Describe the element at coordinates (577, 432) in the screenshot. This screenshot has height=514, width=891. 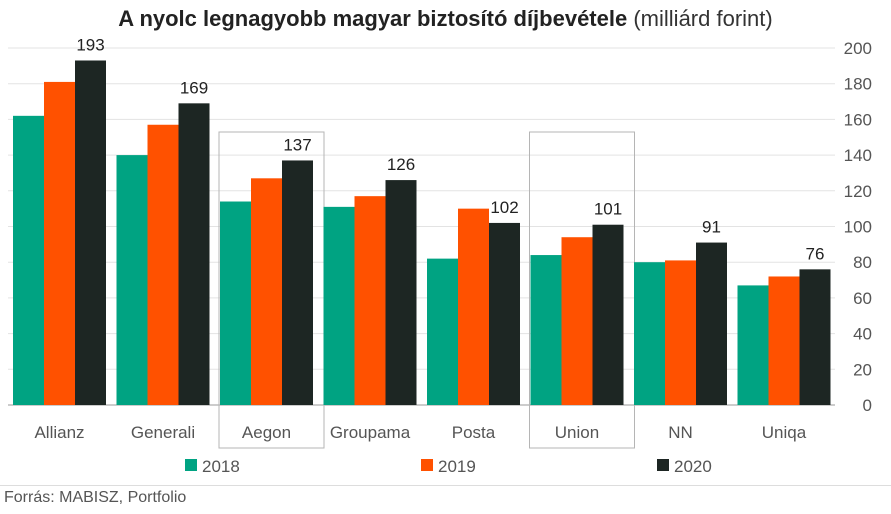
I see `x-tick-label: Union` at that location.